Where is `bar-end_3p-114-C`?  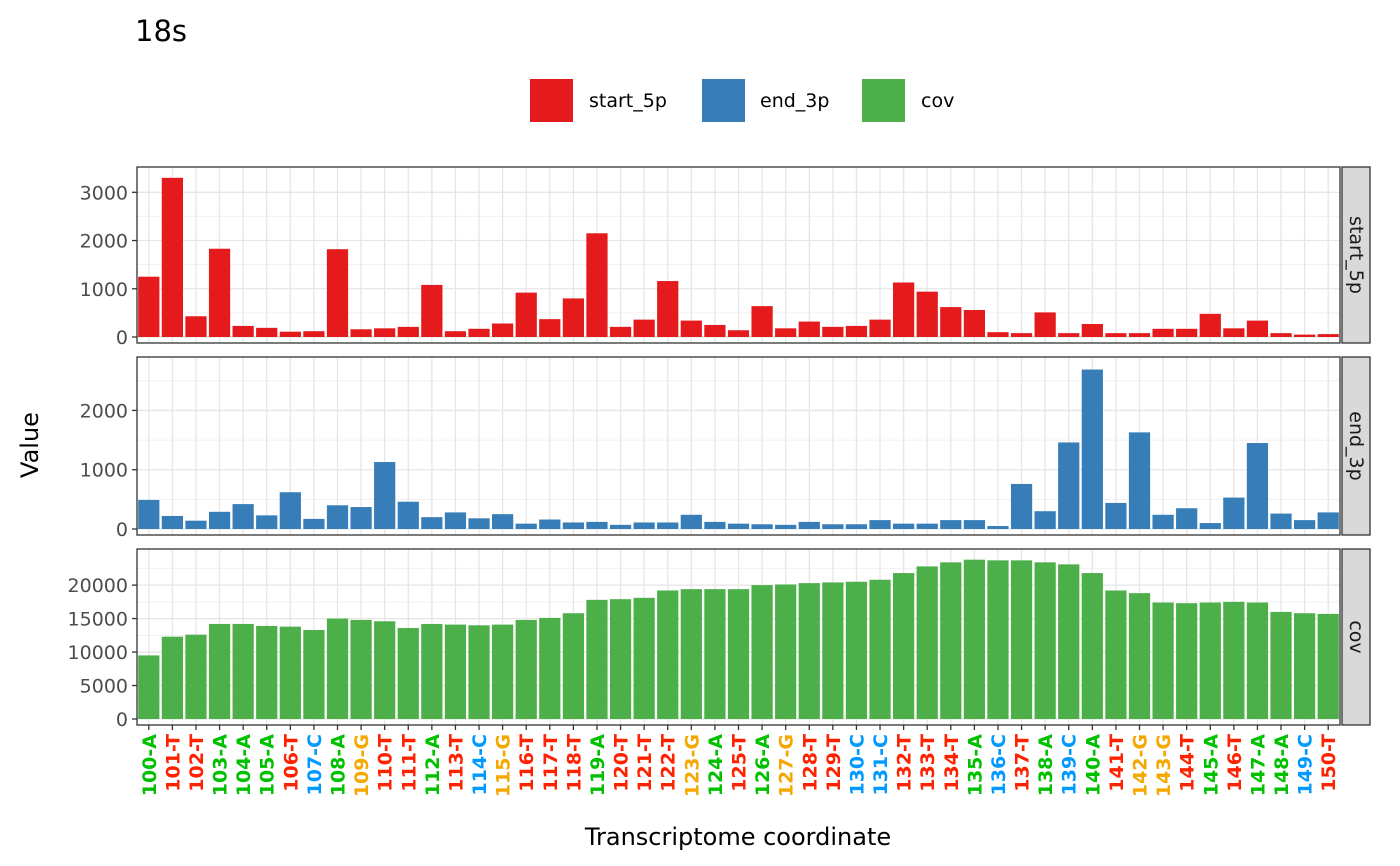 bar-end_3p-114-C is located at coordinates (479, 523).